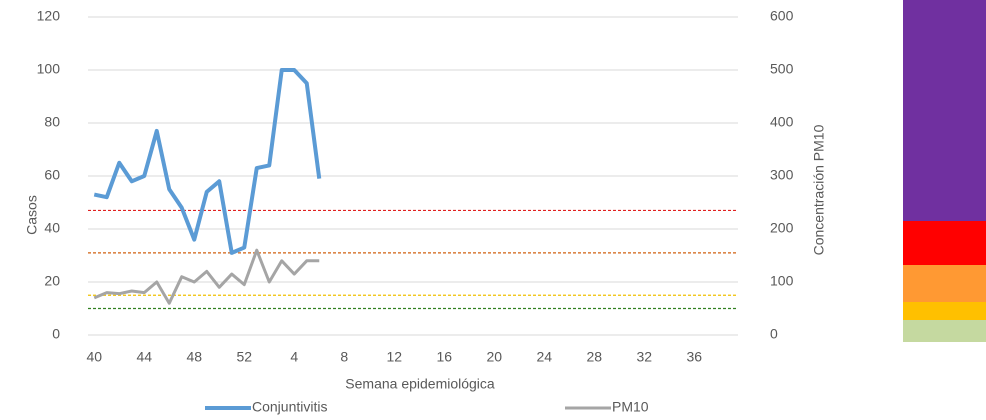 The height and width of the screenshot is (420, 986). What do you see at coordinates (144, 357) in the screenshot?
I see `x-tick-label: 44` at bounding box center [144, 357].